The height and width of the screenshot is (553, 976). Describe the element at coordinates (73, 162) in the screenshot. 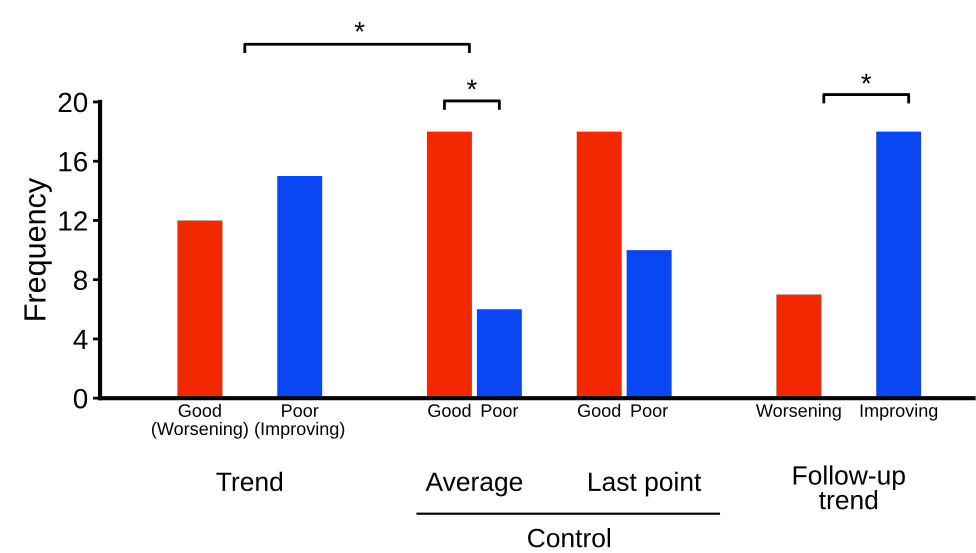

I see `y-tick-label: 16` at that location.